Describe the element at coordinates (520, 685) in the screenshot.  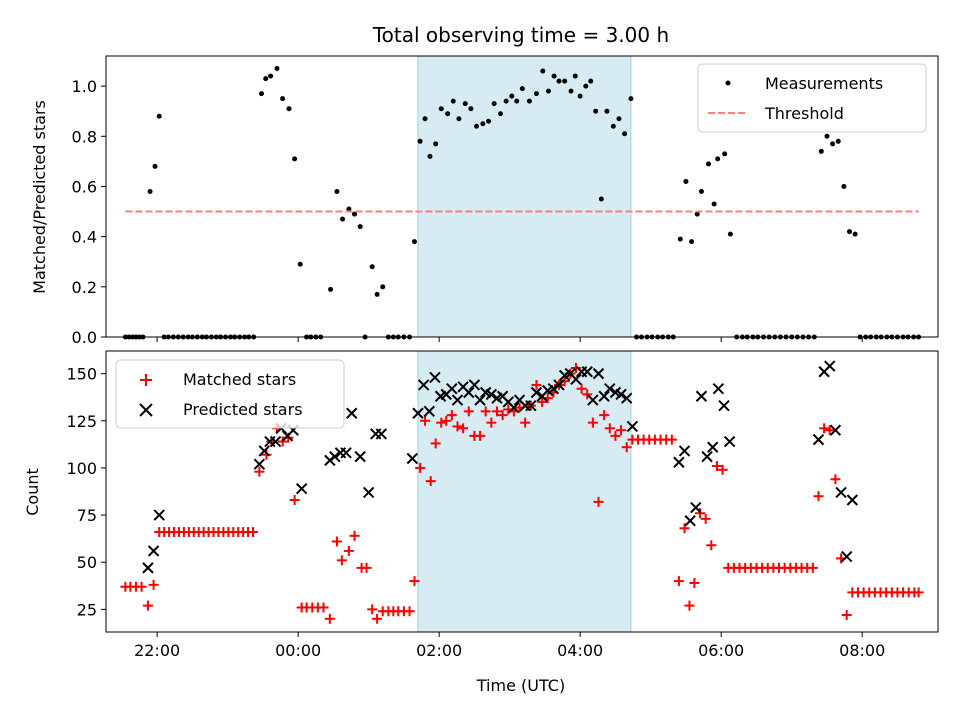
I see `bottom-xlabel: Time (UTC)` at that location.